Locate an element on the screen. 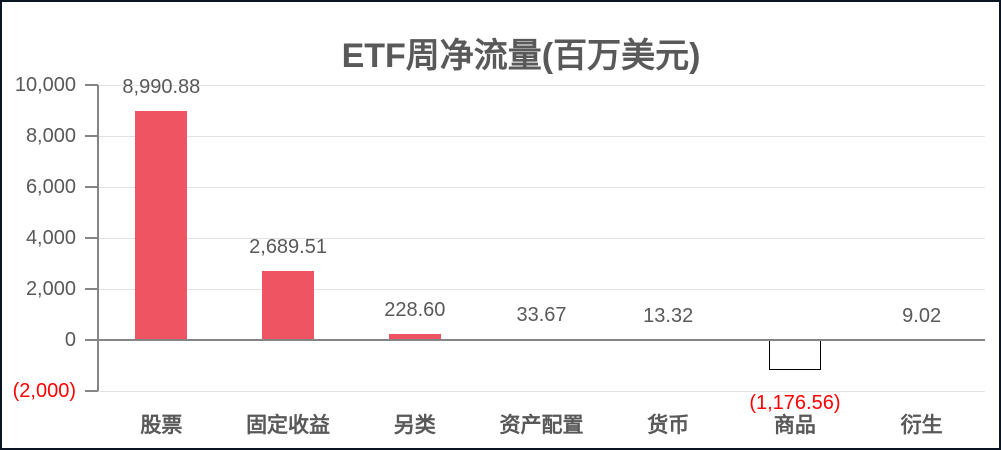  data-label-fixed-income: 2,689.51 is located at coordinates (288, 247).